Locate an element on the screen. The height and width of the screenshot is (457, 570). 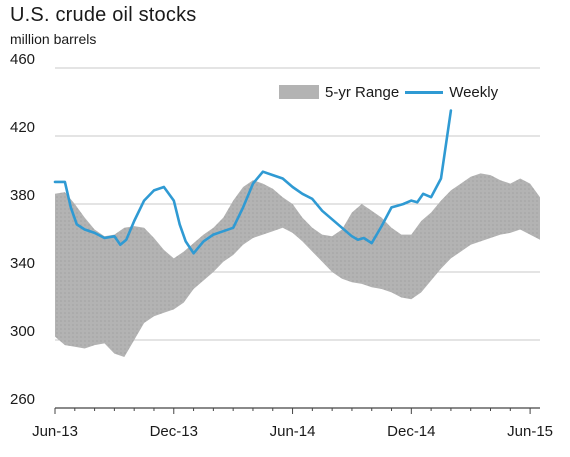
y-tick-label: 340 is located at coordinates (22, 263).